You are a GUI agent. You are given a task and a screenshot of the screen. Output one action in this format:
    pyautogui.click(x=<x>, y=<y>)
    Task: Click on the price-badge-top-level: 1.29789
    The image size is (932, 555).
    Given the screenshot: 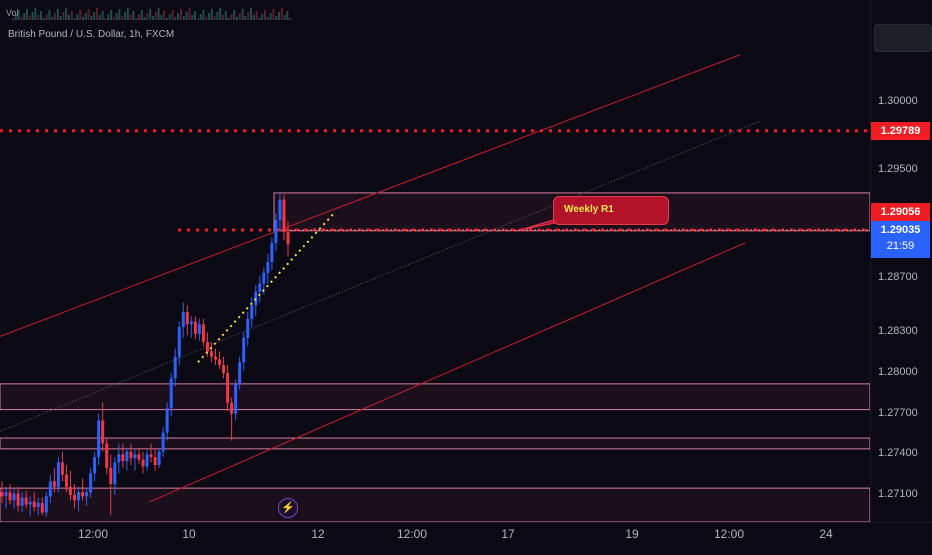 What is the action you would take?
    pyautogui.click(x=900, y=131)
    